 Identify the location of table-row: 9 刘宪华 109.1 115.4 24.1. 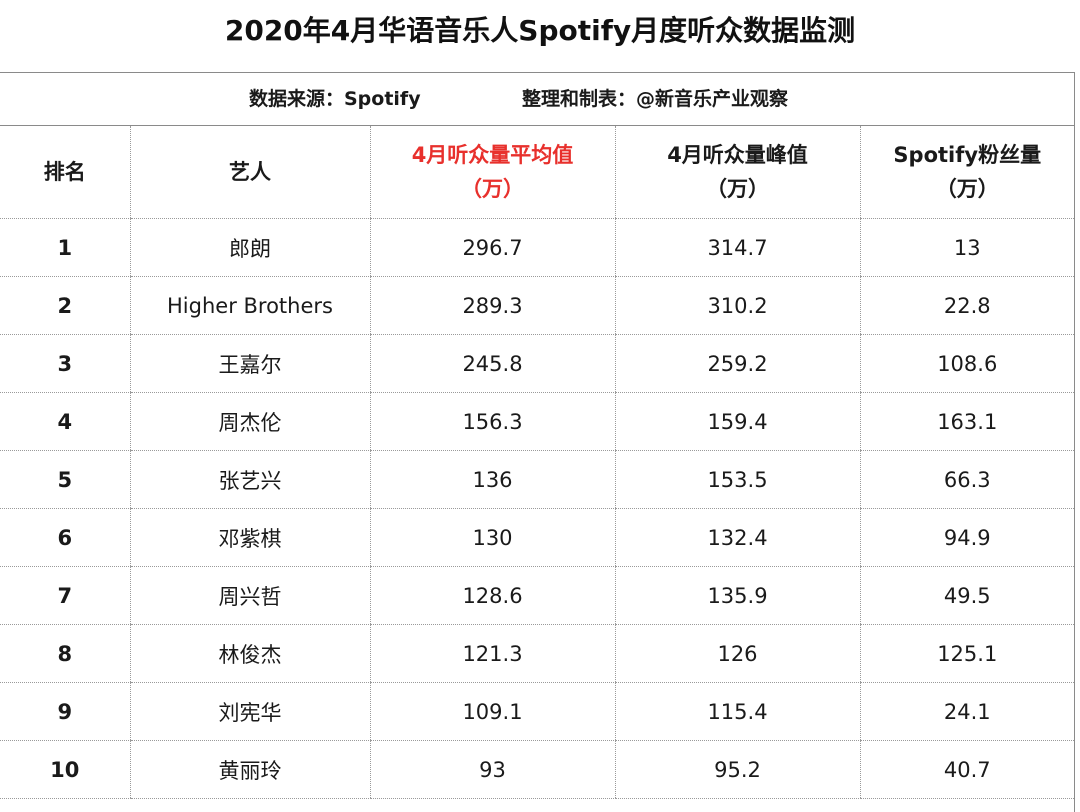
(537, 711).